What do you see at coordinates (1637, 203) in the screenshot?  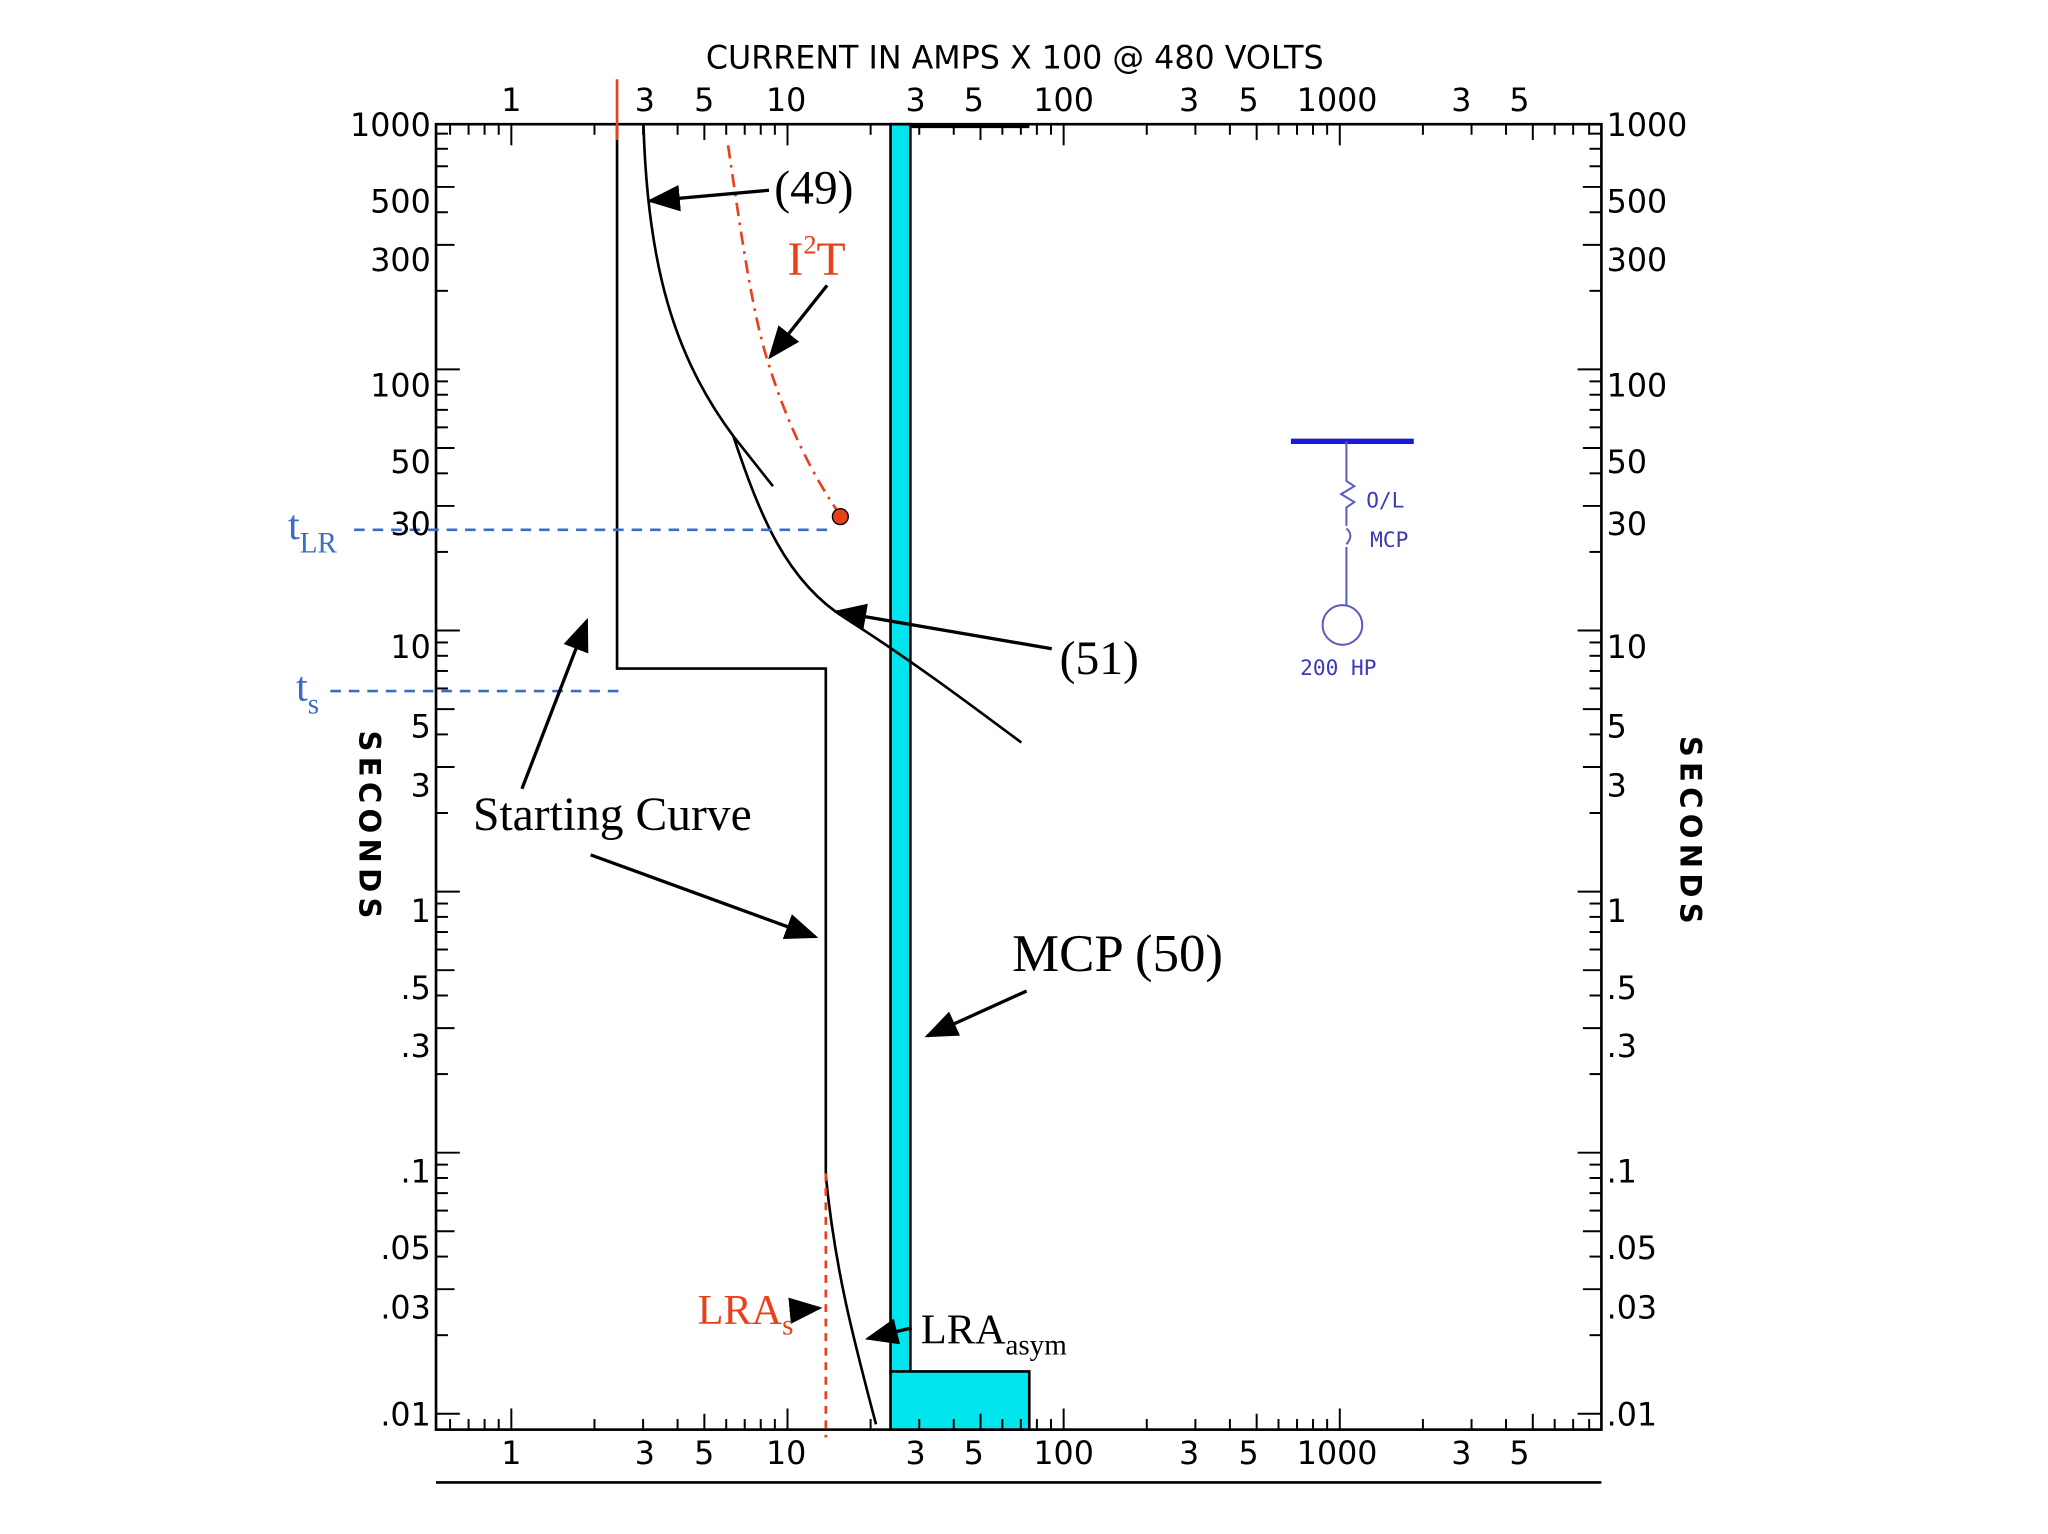 I see `y-tick-label-right: 500` at bounding box center [1637, 203].